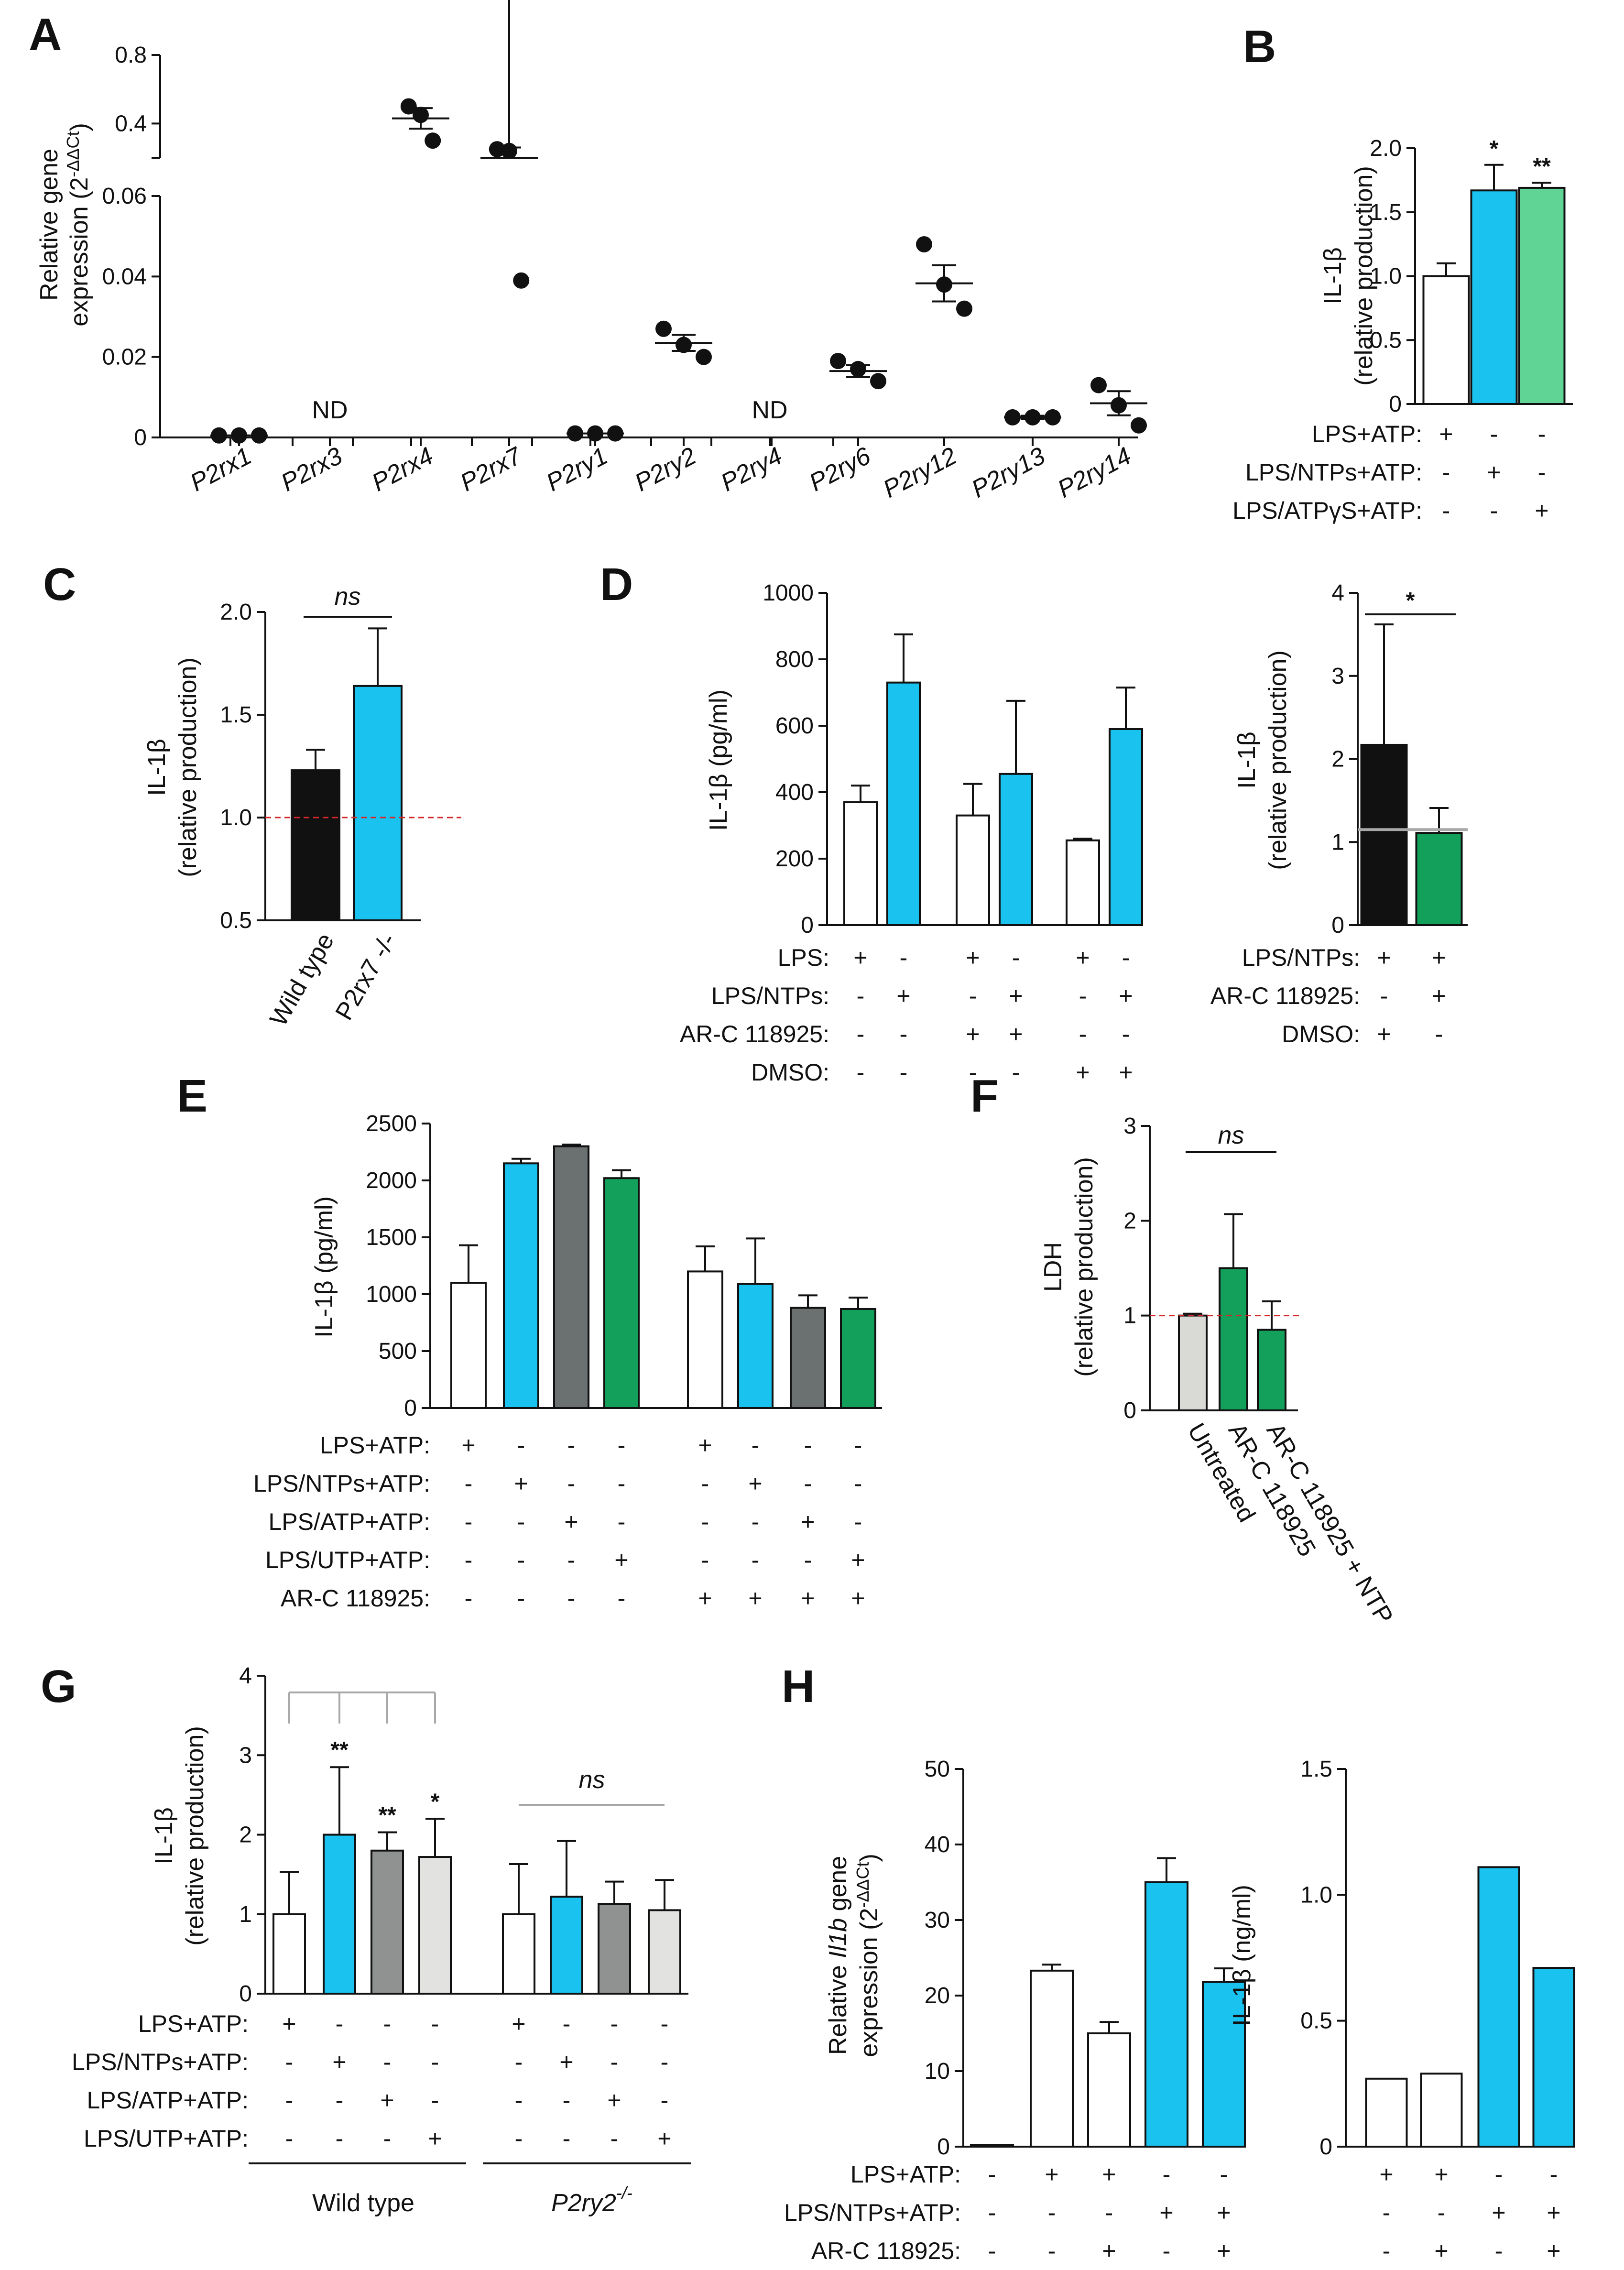 The height and width of the screenshot is (2270, 1624). Describe the element at coordinates (125, 357) in the screenshot. I see `y-tick-label: 0.02` at that location.